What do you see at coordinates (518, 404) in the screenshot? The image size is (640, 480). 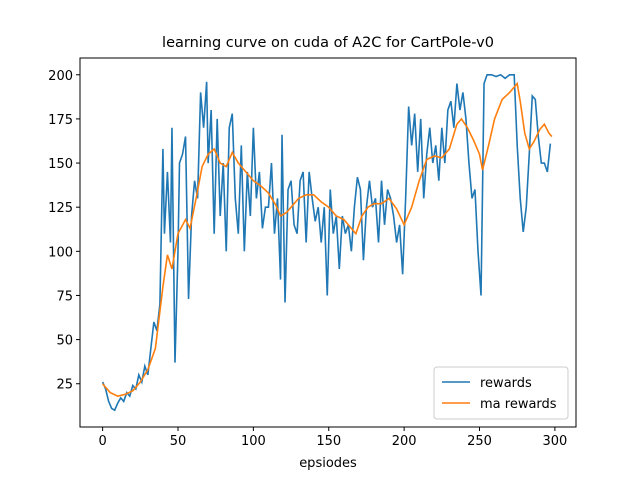 I see `legend-label: ma rewards` at bounding box center [518, 404].